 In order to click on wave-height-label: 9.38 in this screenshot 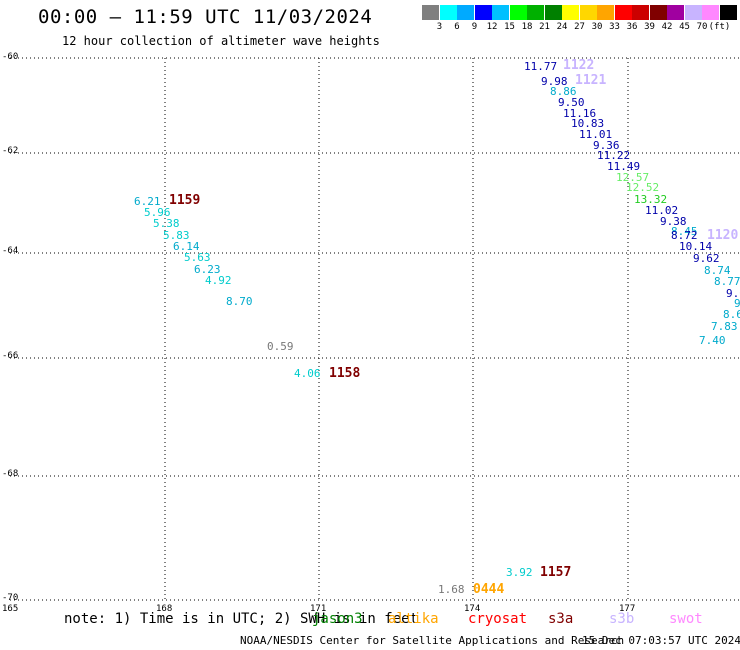, I will do `click(673, 221)`.